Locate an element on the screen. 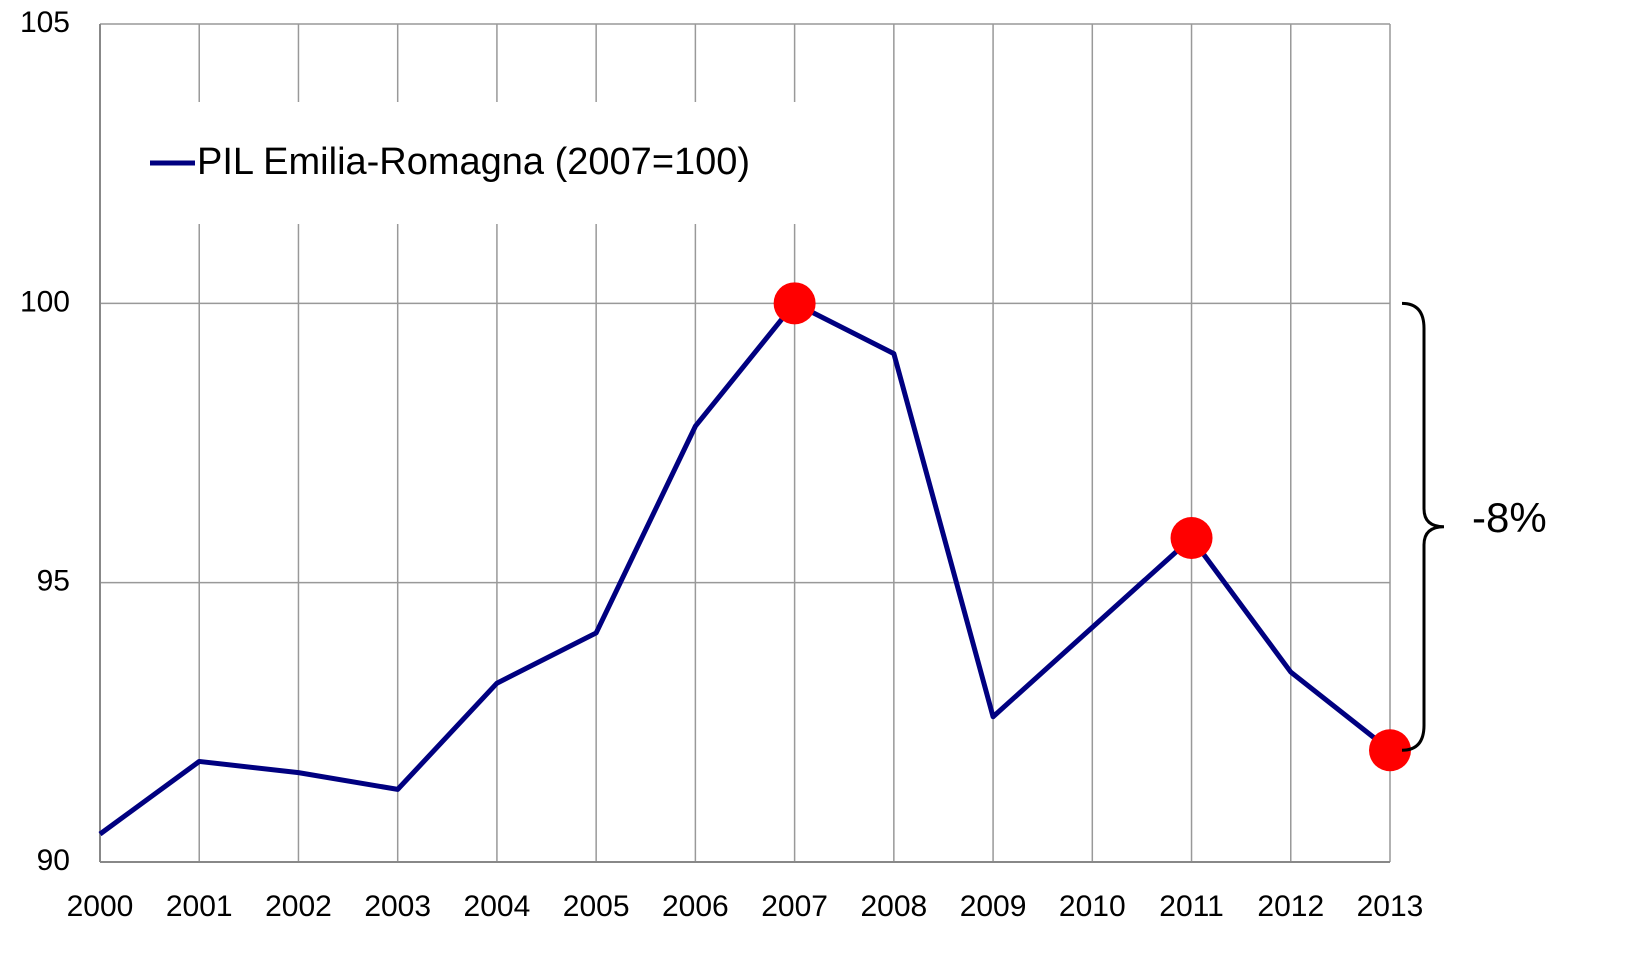 This screenshot has width=1634, height=961. x-tick-label: 2001 is located at coordinates (199, 906).